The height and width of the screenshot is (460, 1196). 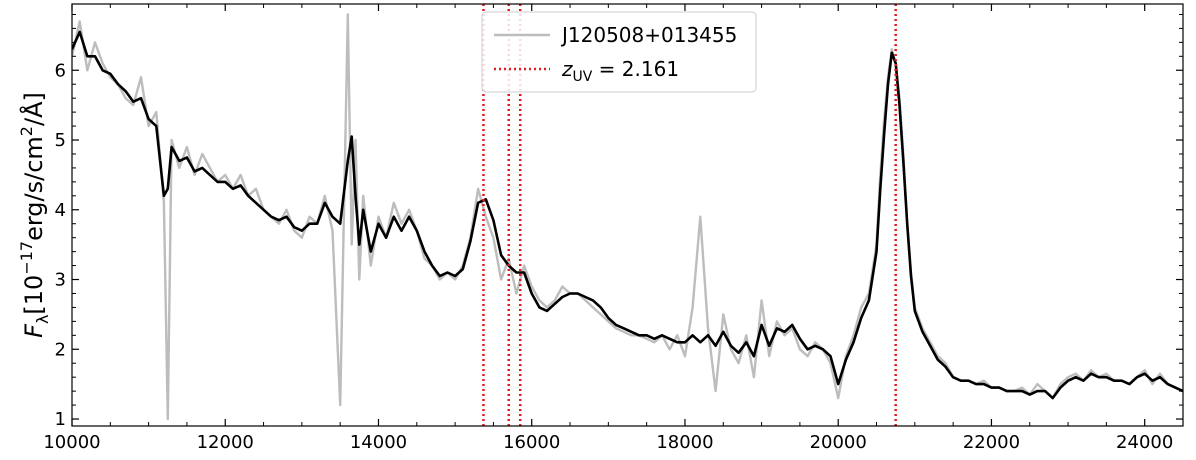 What do you see at coordinates (60, 280) in the screenshot?
I see `y-tick-label: 3` at bounding box center [60, 280].